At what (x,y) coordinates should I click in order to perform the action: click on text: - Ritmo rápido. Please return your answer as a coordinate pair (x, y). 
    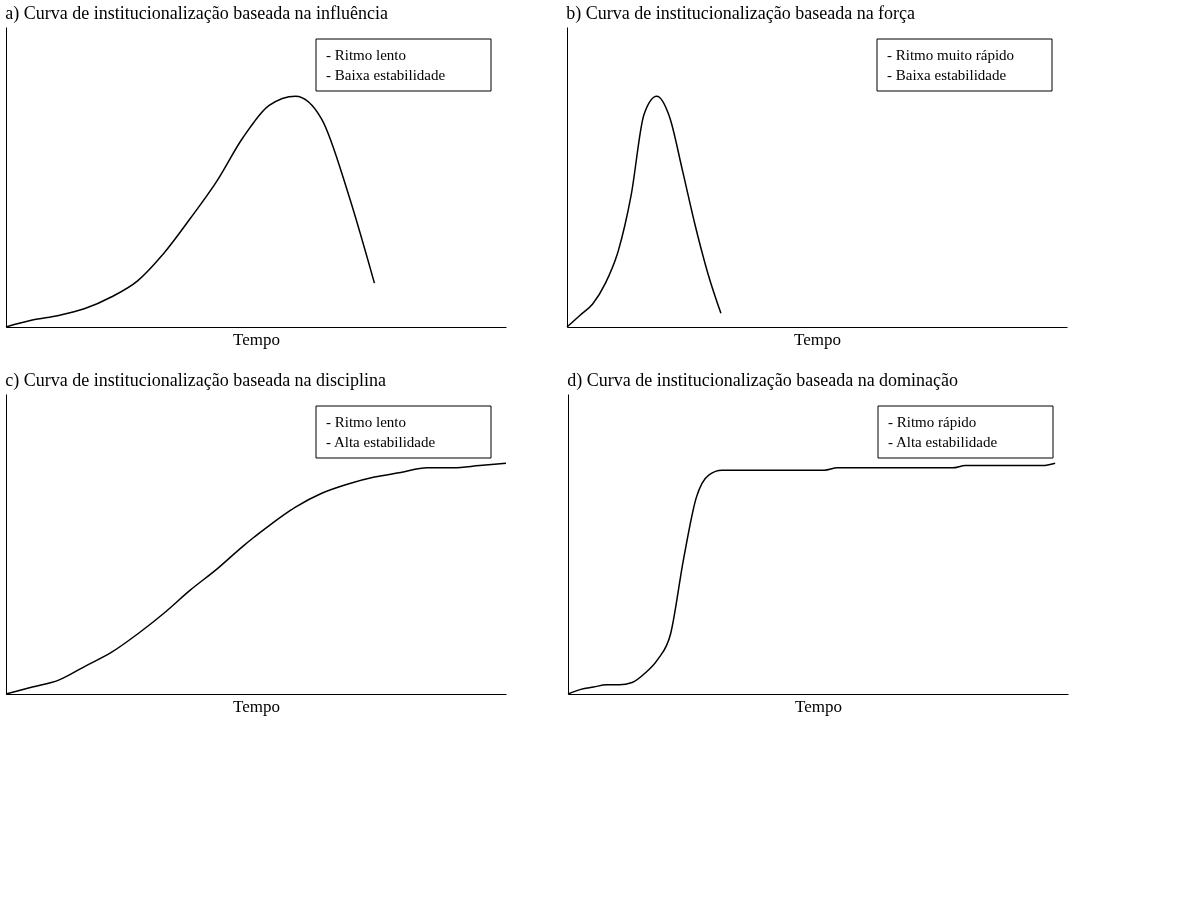
    Looking at the image, I should click on (932, 422).